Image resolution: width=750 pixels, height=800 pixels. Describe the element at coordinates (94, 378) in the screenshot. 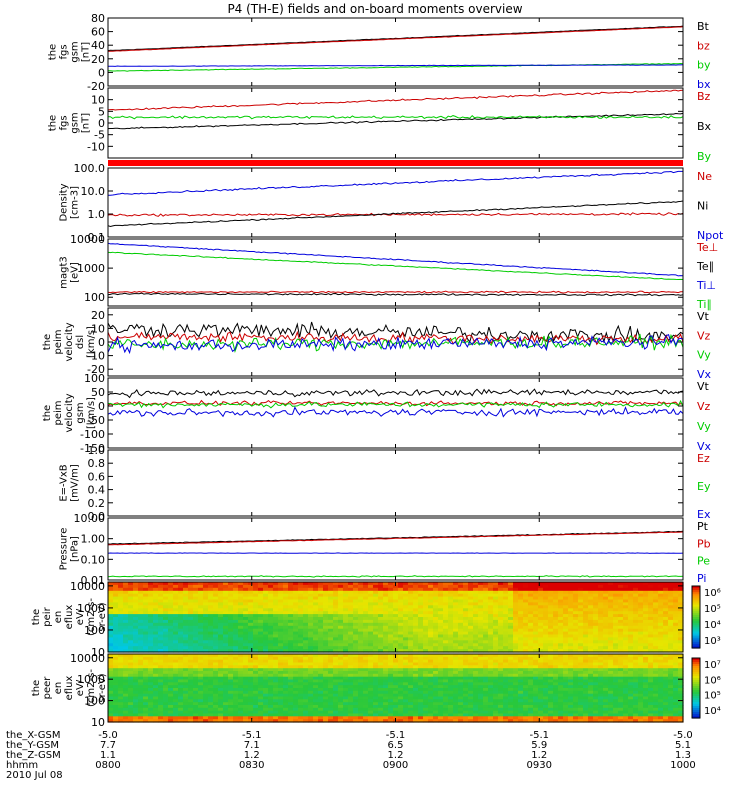

I see `y-tick-label: 100` at that location.